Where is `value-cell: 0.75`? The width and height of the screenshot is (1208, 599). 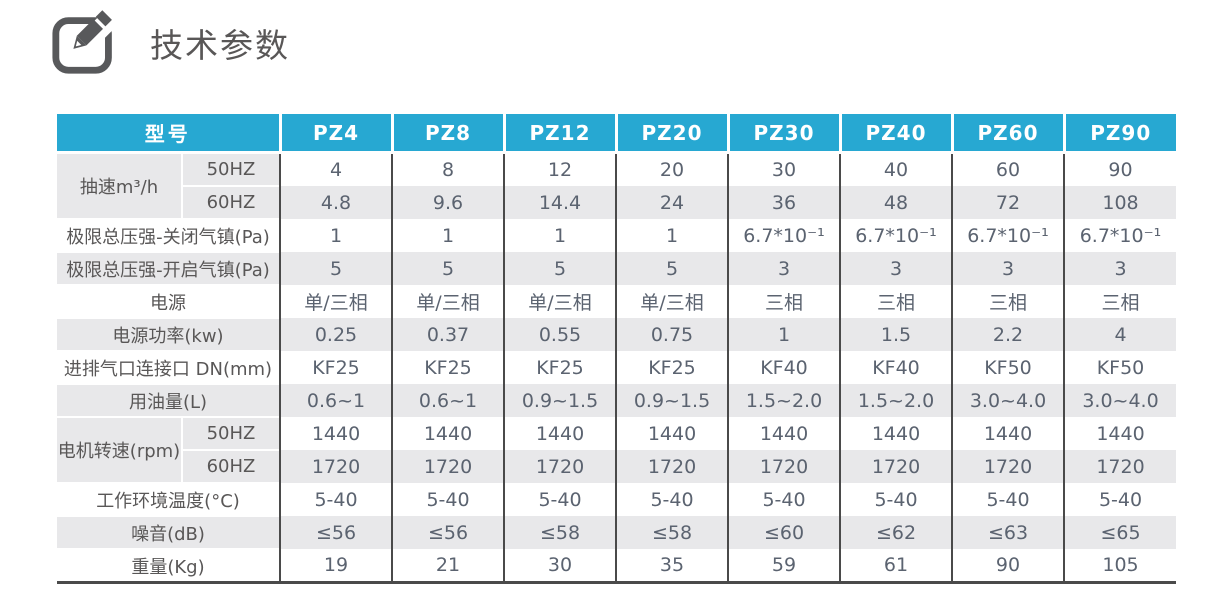
value-cell: 0.75 is located at coordinates (671, 334).